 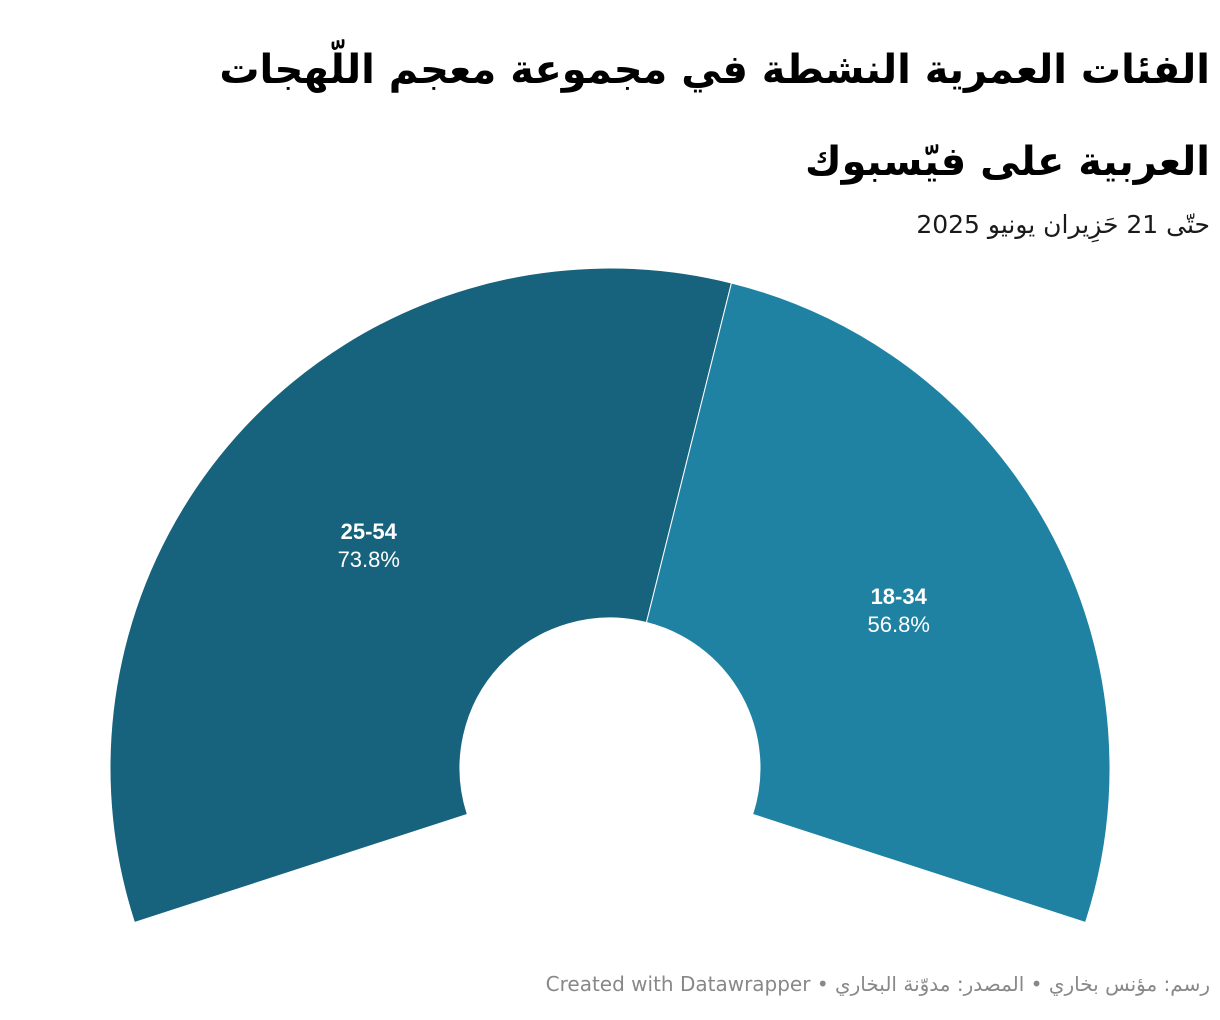 What do you see at coordinates (1063, 224) in the screenshot?
I see `chart-subtitle: حتّى 21 حَزِيران يونيو 2025` at bounding box center [1063, 224].